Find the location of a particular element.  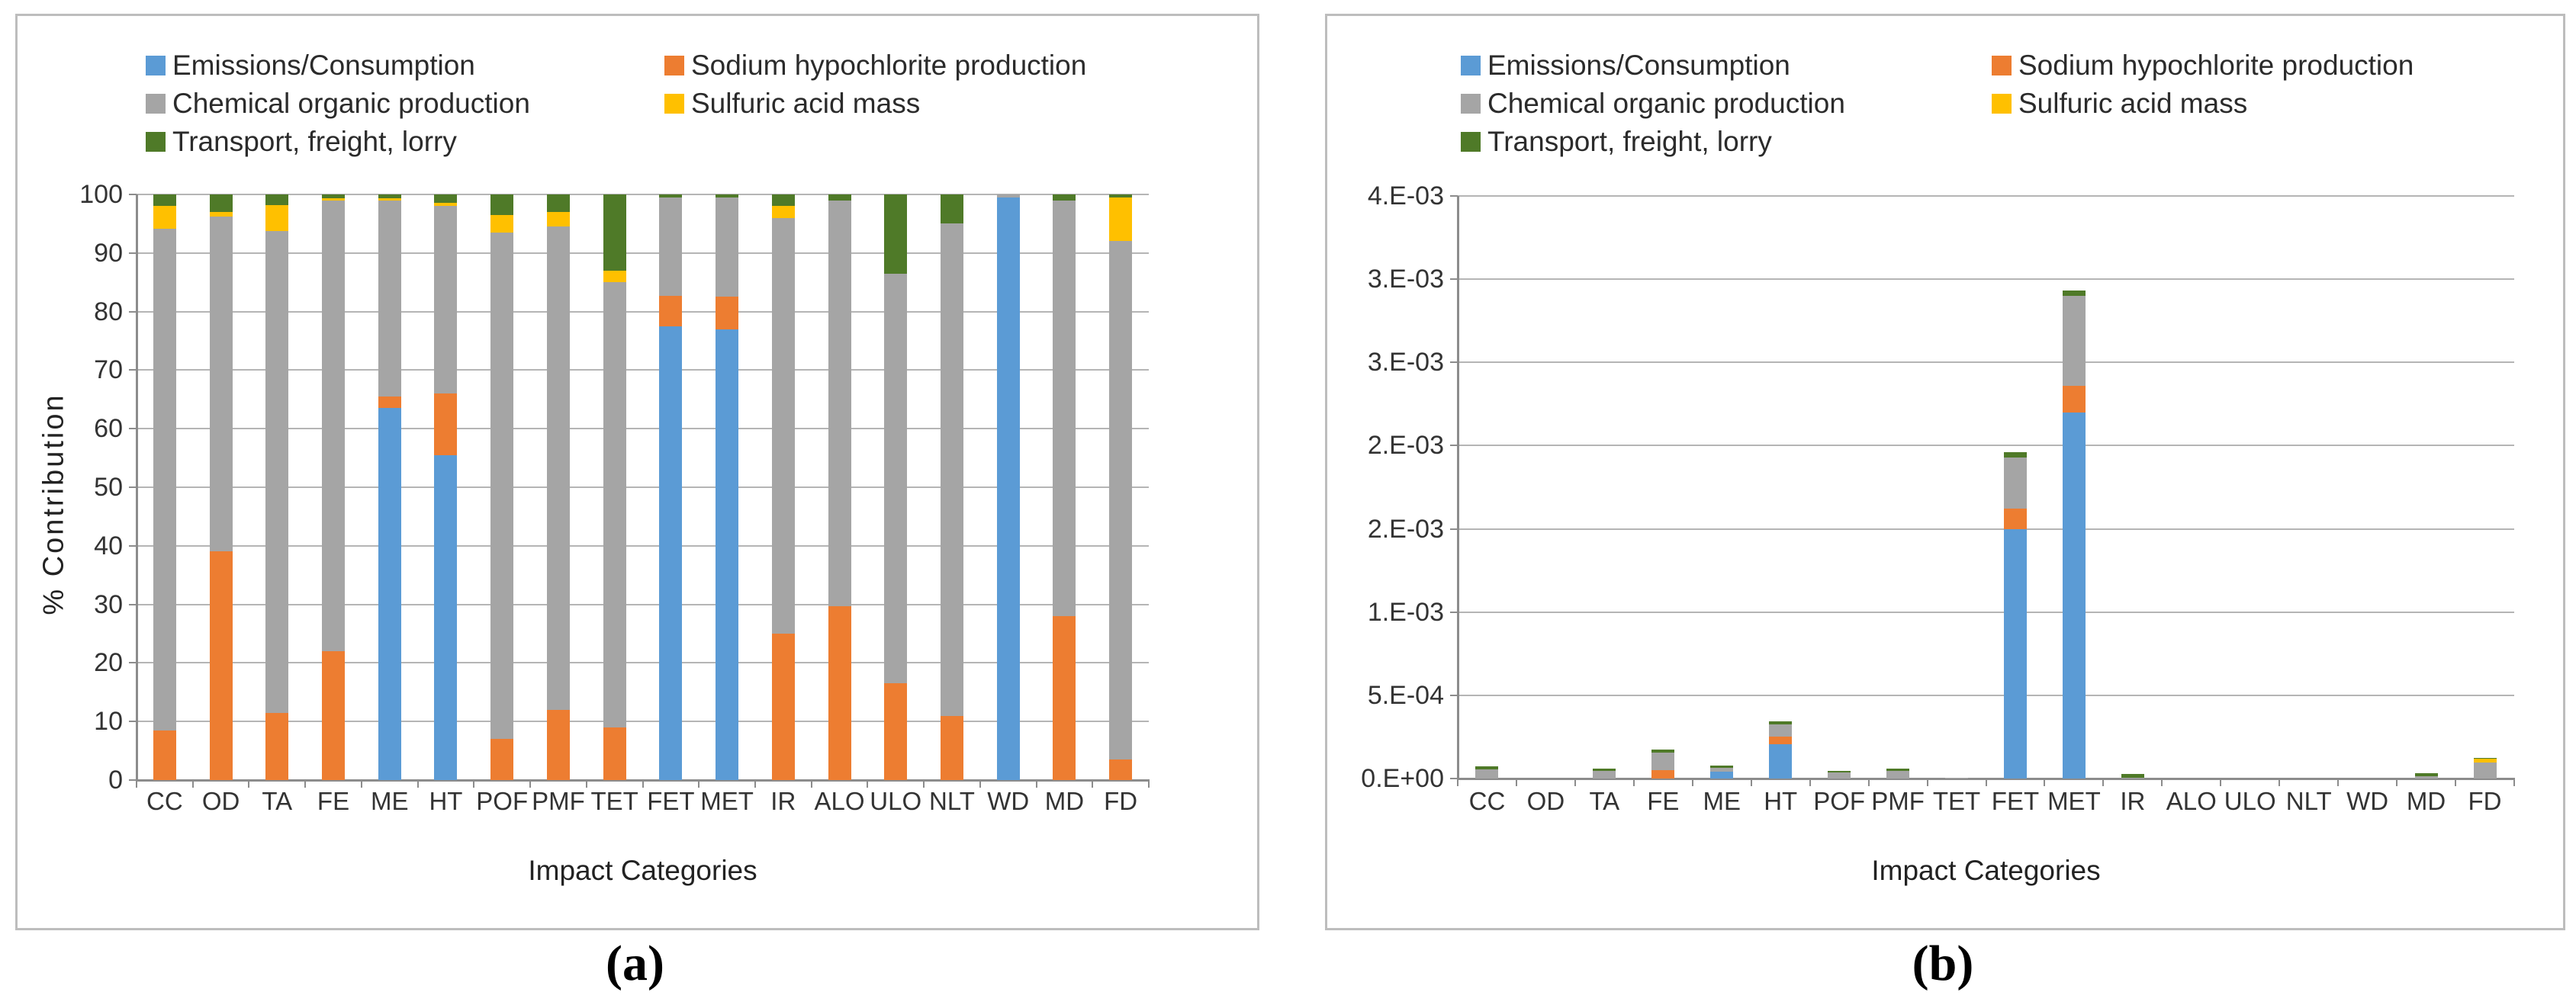

bar-CC-chemical-organic-production is located at coordinates (1487, 774).